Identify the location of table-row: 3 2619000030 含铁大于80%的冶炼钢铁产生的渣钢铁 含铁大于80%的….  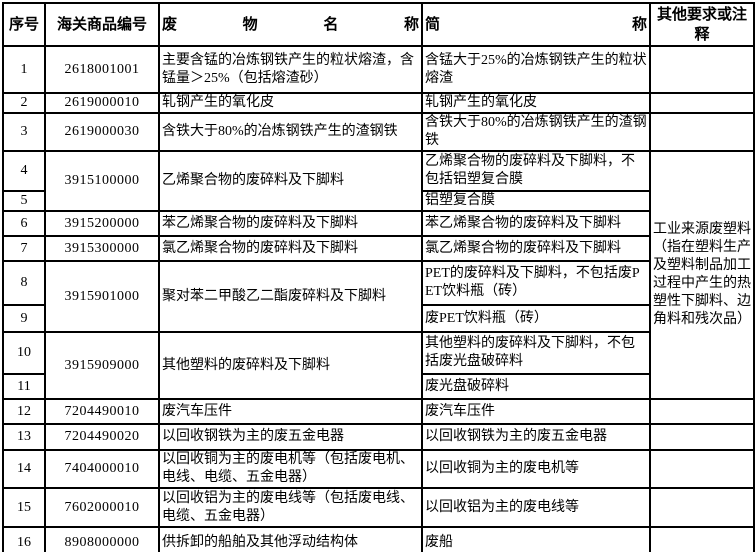
(378, 132).